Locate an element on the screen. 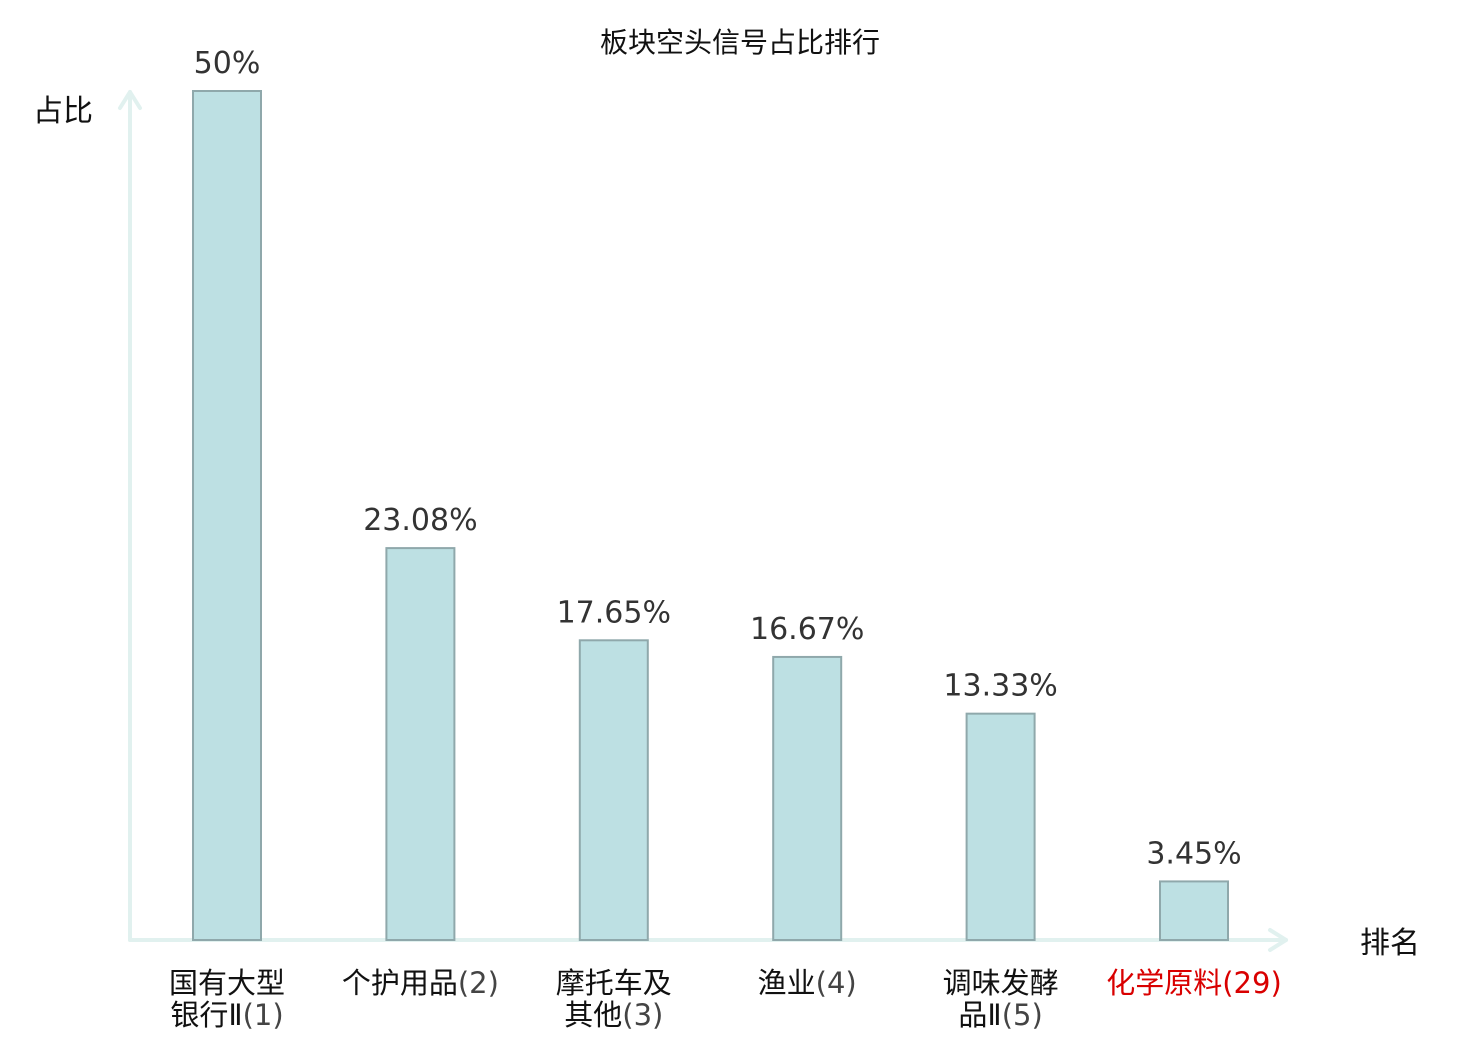 Image resolution: width=1480 pixels, height=1040 pixels. category-label-line: 化学原料(29) is located at coordinates (1194, 983).